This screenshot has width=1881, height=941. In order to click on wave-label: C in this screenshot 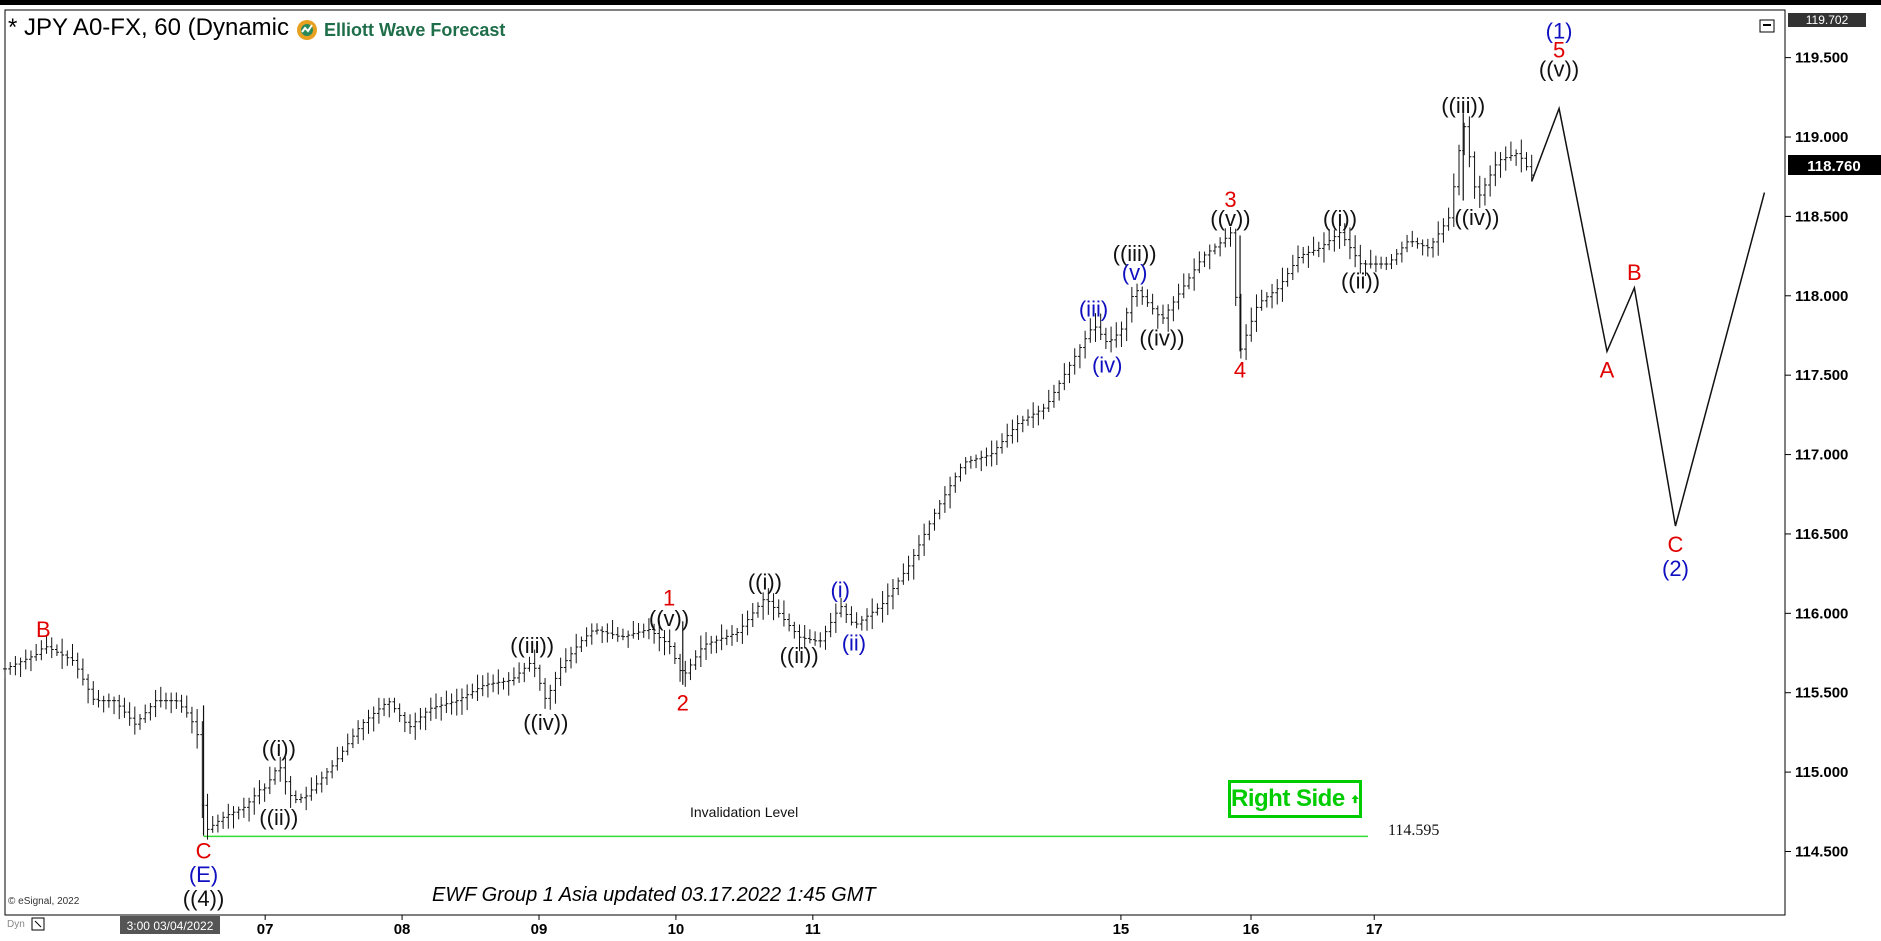, I will do `click(204, 850)`.